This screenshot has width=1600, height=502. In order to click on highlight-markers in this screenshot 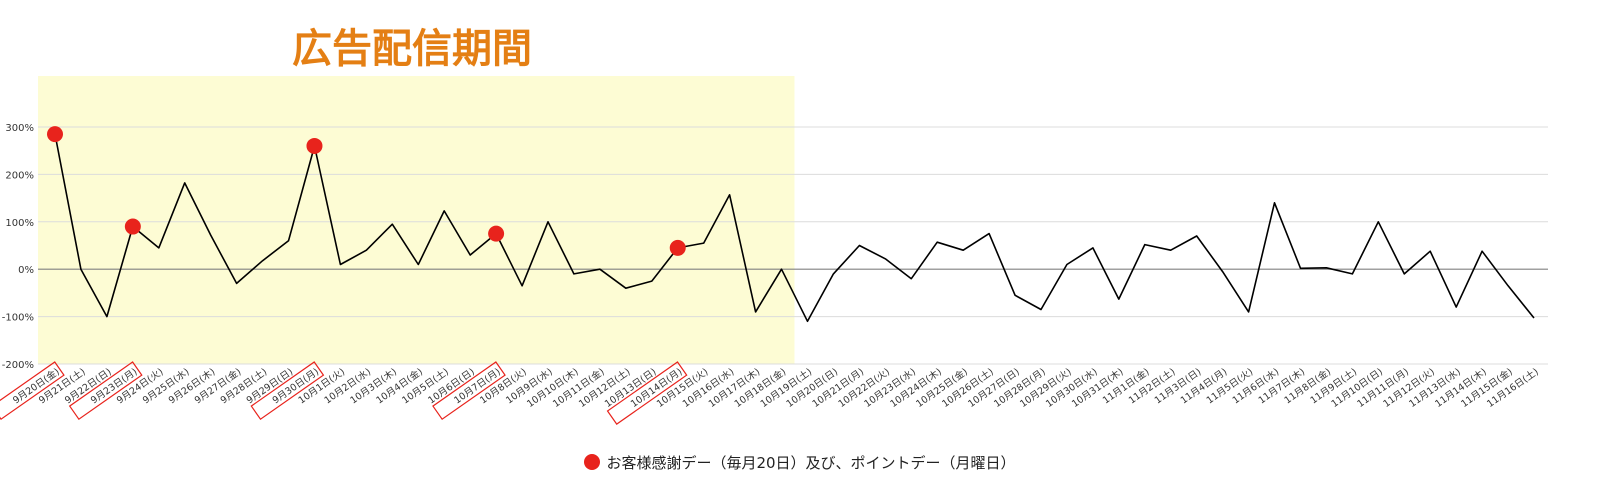, I will do `click(366, 191)`.